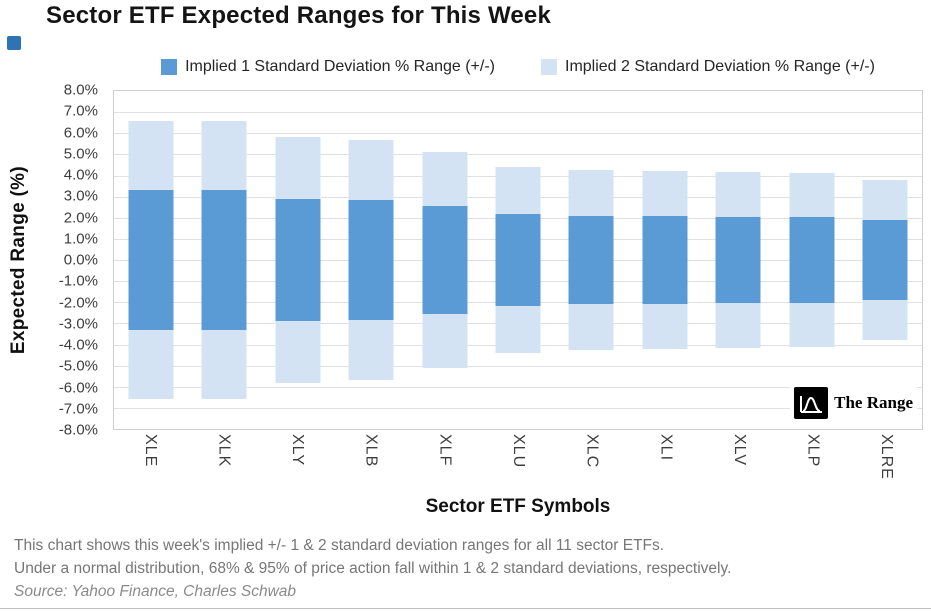 The image size is (931, 612). What do you see at coordinates (445, 450) in the screenshot?
I see `x-tick-label: XLF` at bounding box center [445, 450].